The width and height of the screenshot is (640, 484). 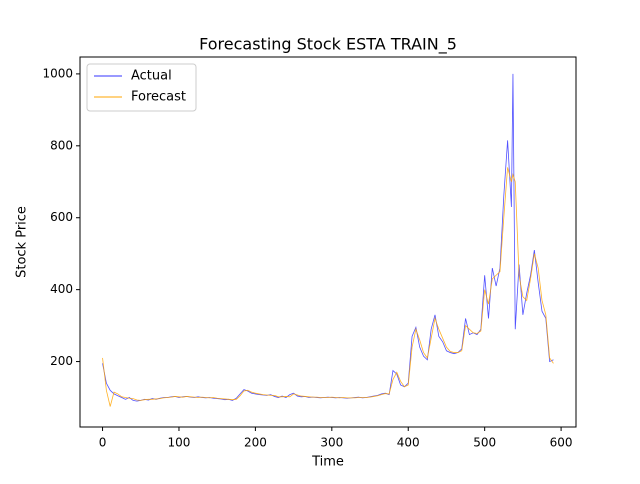 What do you see at coordinates (327, 462) in the screenshot?
I see `x-axis-label: Time` at bounding box center [327, 462].